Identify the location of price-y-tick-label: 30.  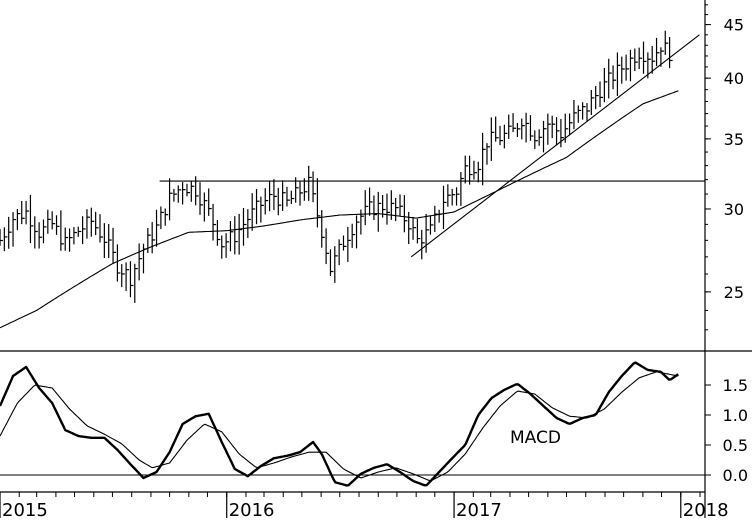
(734, 209).